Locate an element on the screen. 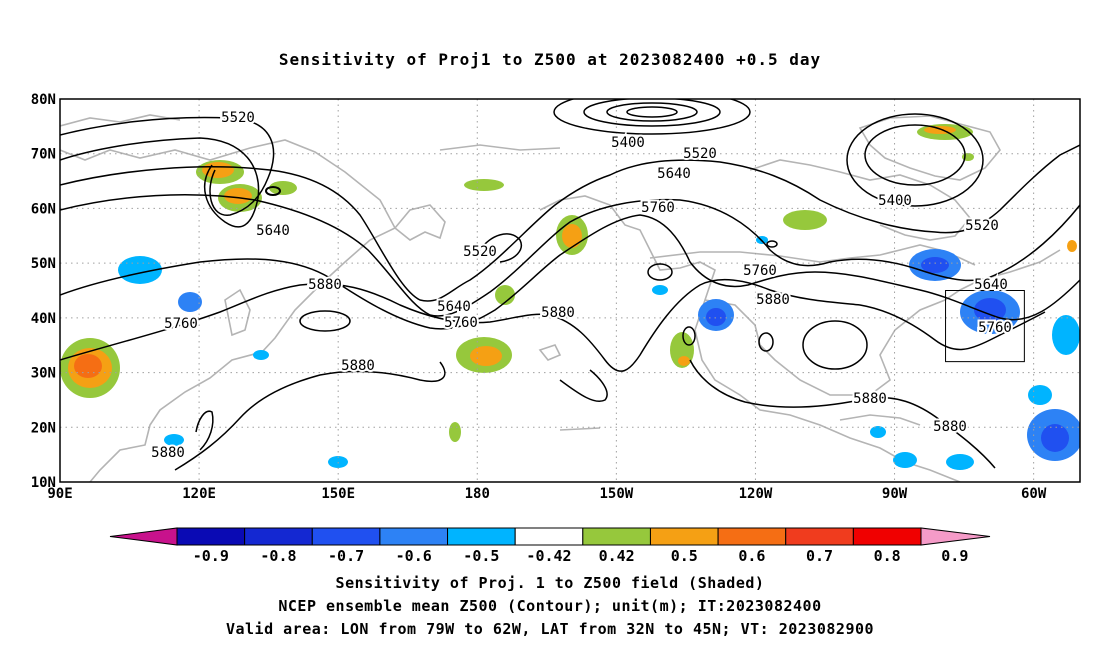 The width and height of the screenshot is (1100, 650). colorbar-label: 0.7 is located at coordinates (819, 556).